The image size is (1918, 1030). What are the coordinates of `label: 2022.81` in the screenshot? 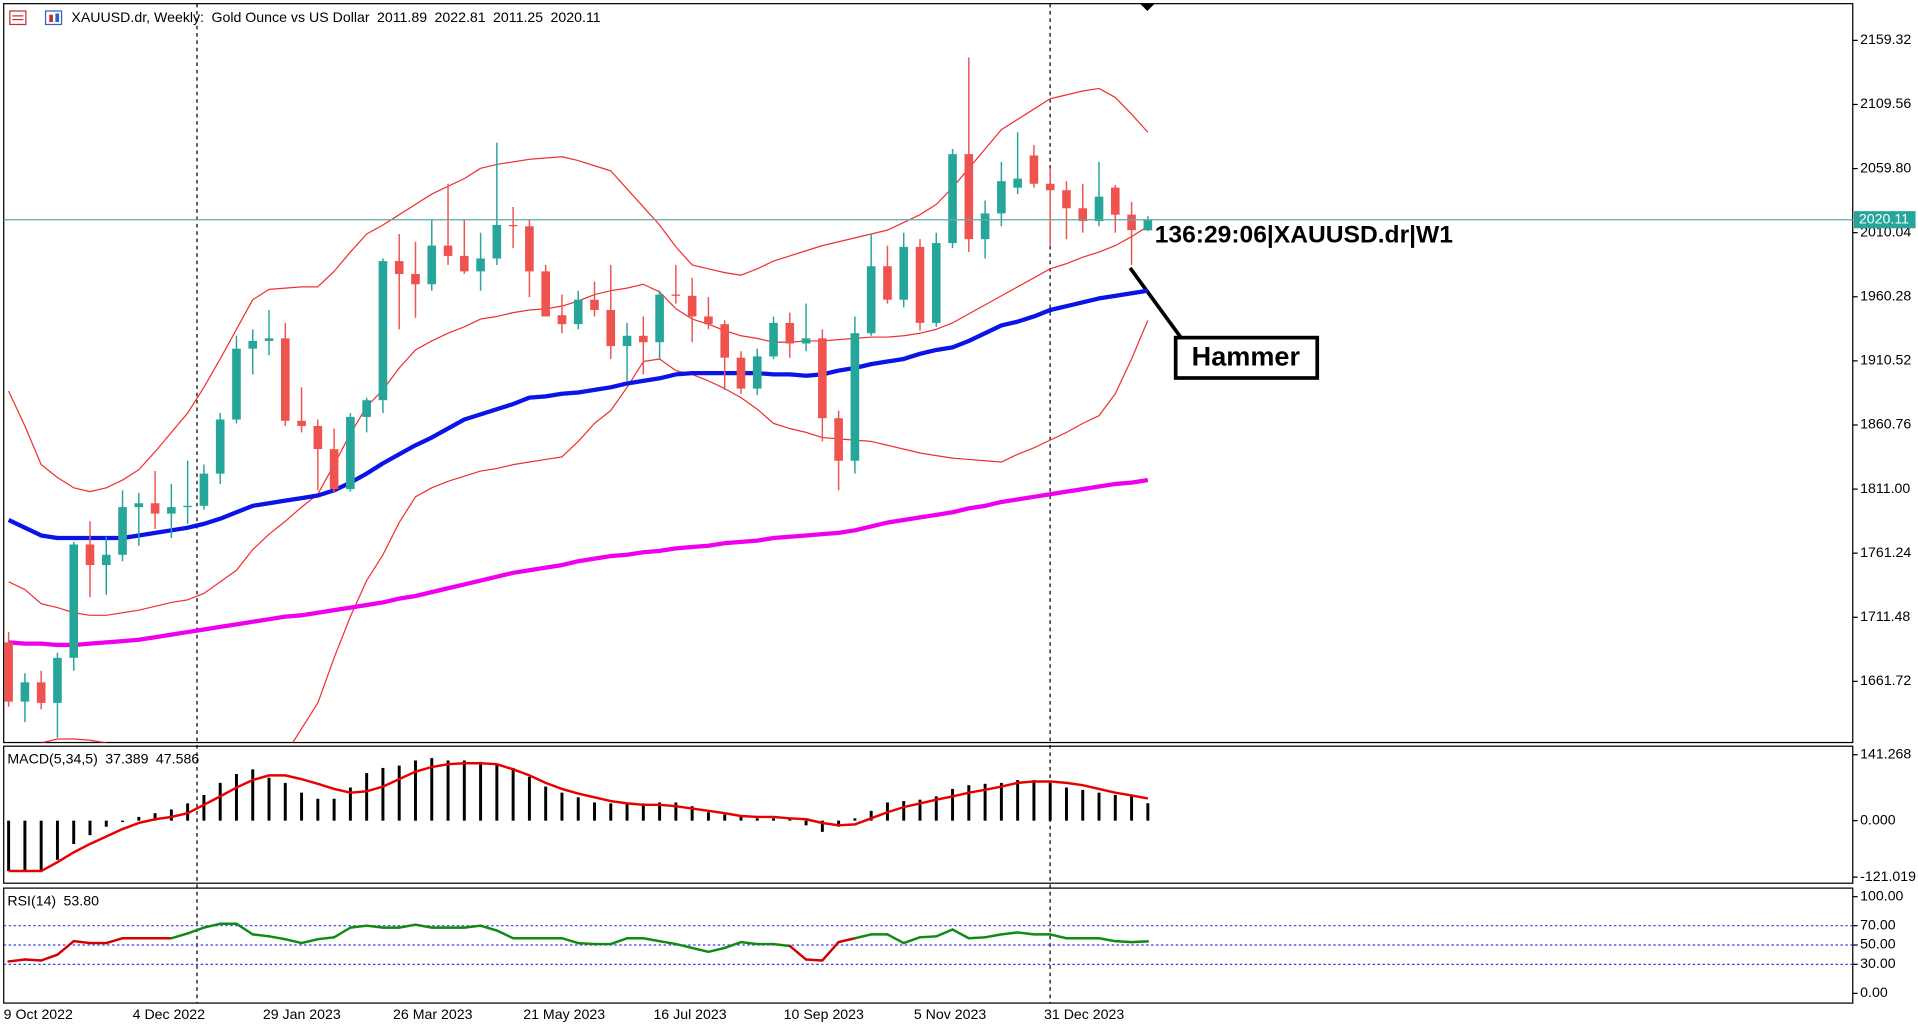 It's located at (459, 17).